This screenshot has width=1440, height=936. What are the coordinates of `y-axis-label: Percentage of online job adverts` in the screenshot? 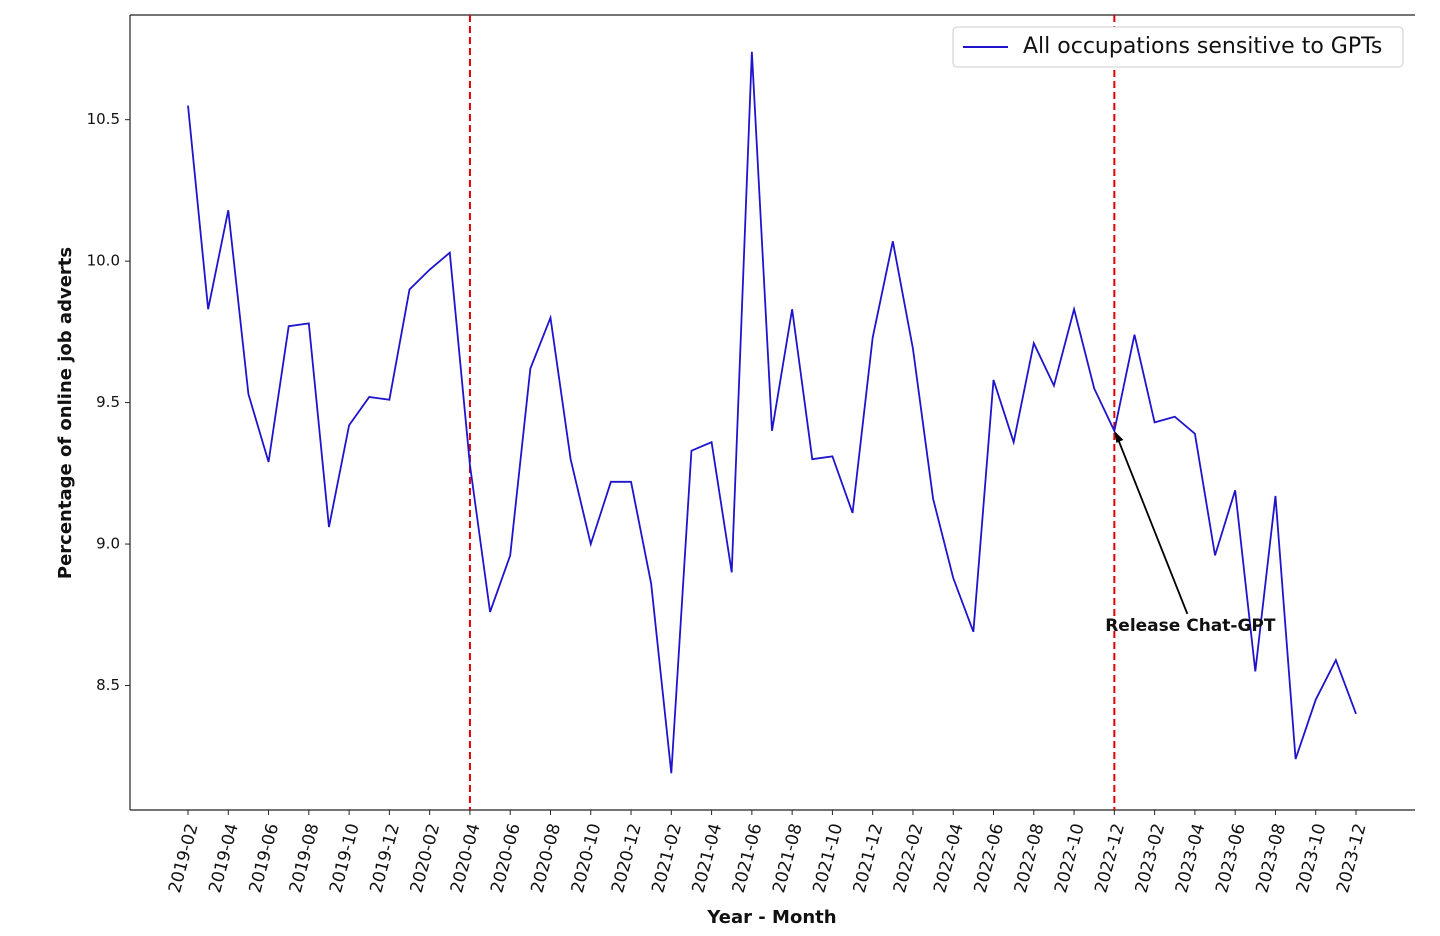 It's located at (65, 413).